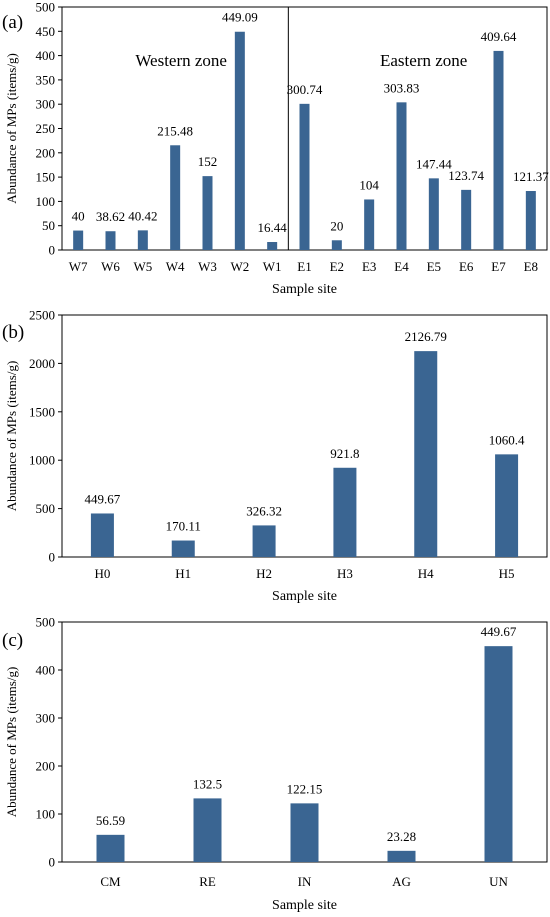 The height and width of the screenshot is (917, 550). What do you see at coordinates (175, 266) in the screenshot?
I see `x-tick-label: W4` at bounding box center [175, 266].